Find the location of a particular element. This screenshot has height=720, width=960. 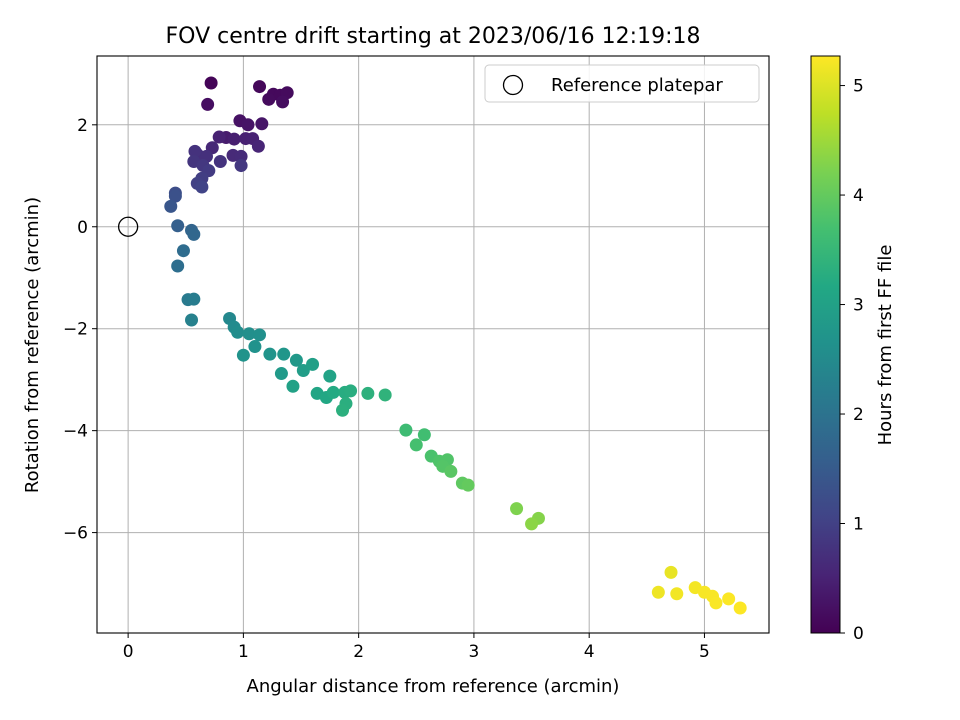

legend: Reference platepar is located at coordinates (622, 83).